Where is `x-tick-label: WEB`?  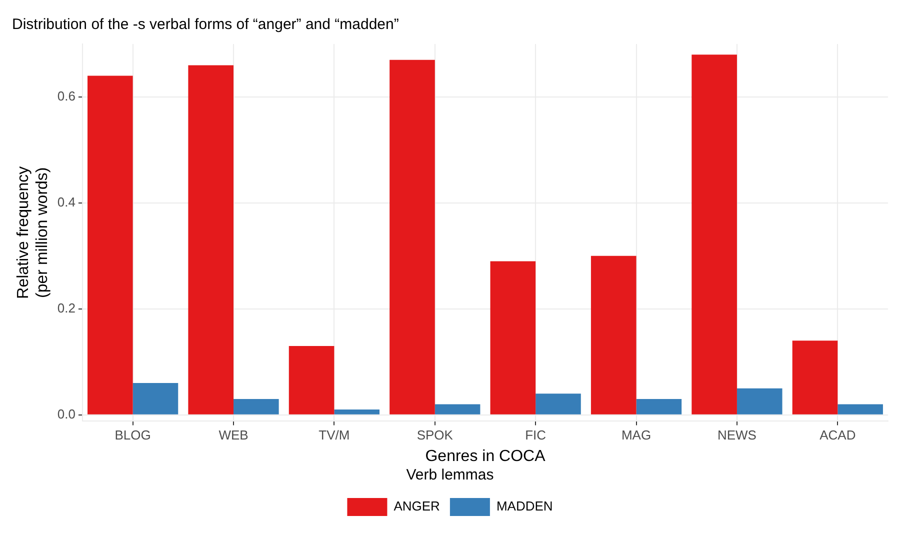 x-tick-label: WEB is located at coordinates (233, 435).